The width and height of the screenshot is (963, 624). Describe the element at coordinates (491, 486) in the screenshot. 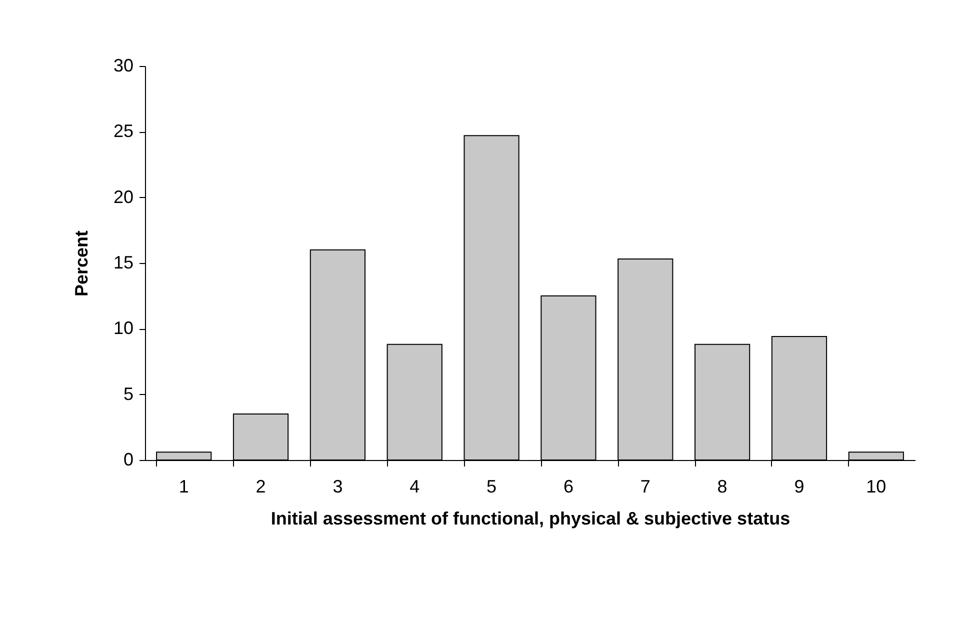

I see `x-tick-label: 5` at that location.